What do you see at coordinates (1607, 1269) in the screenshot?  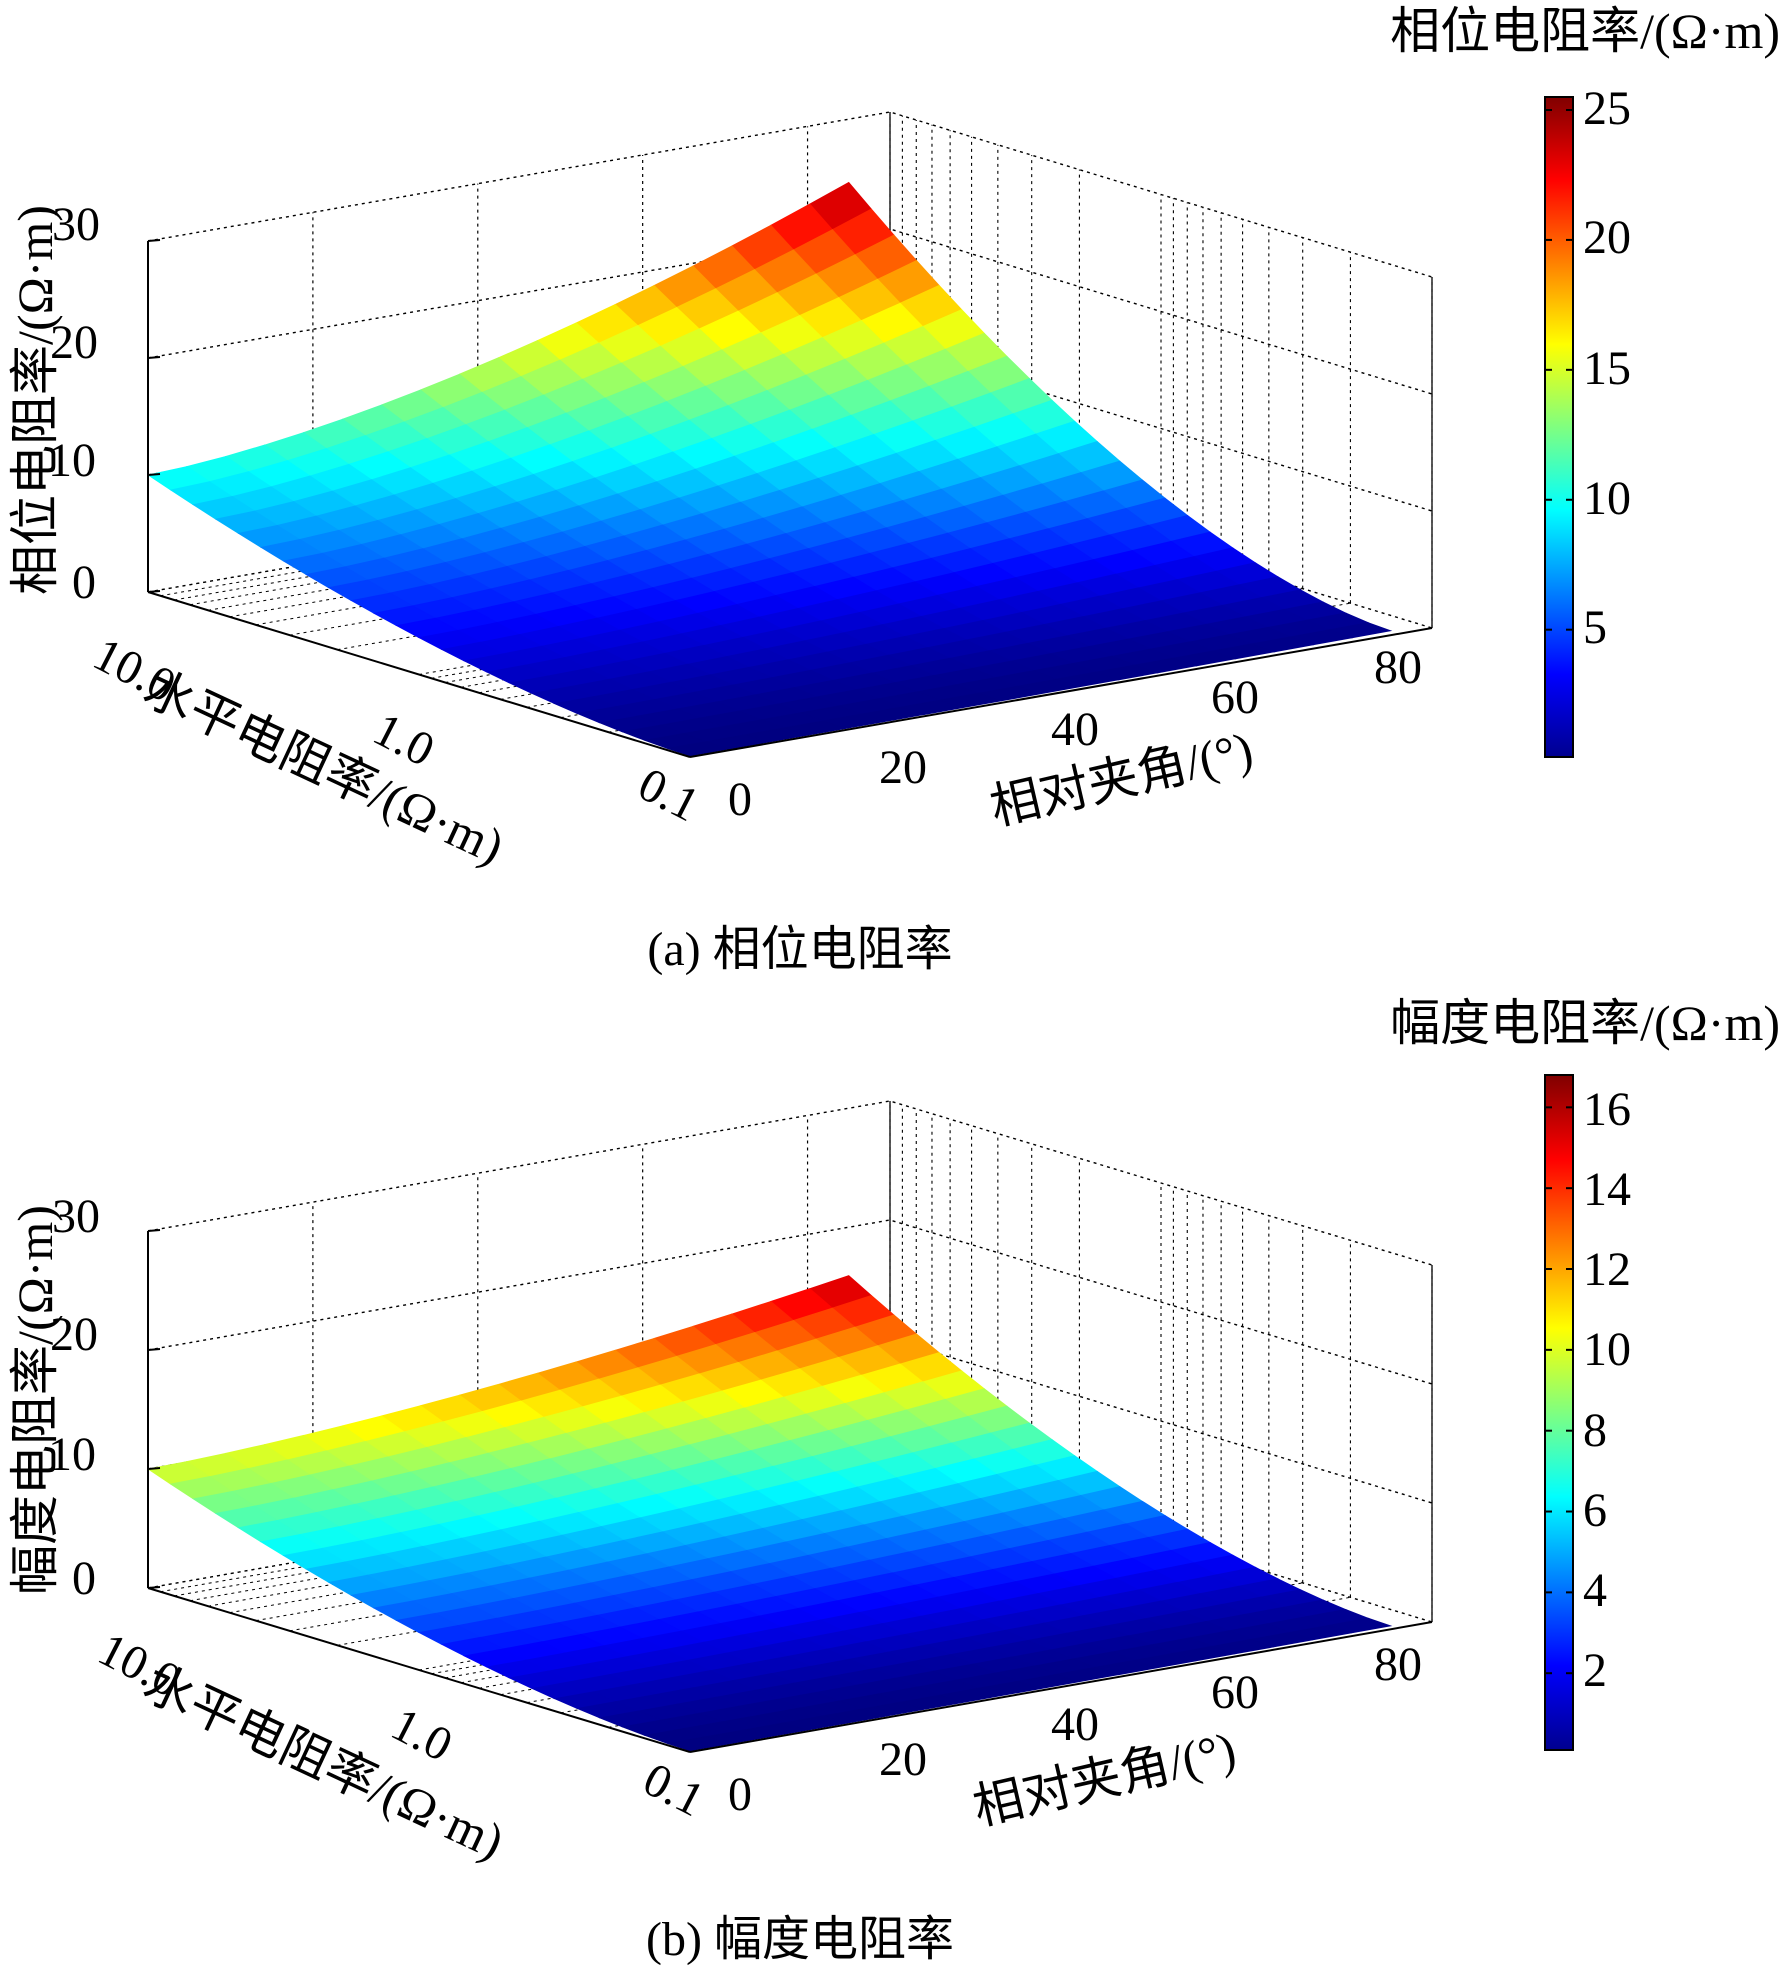 I see `panel-b-cbtick: 12` at bounding box center [1607, 1269].